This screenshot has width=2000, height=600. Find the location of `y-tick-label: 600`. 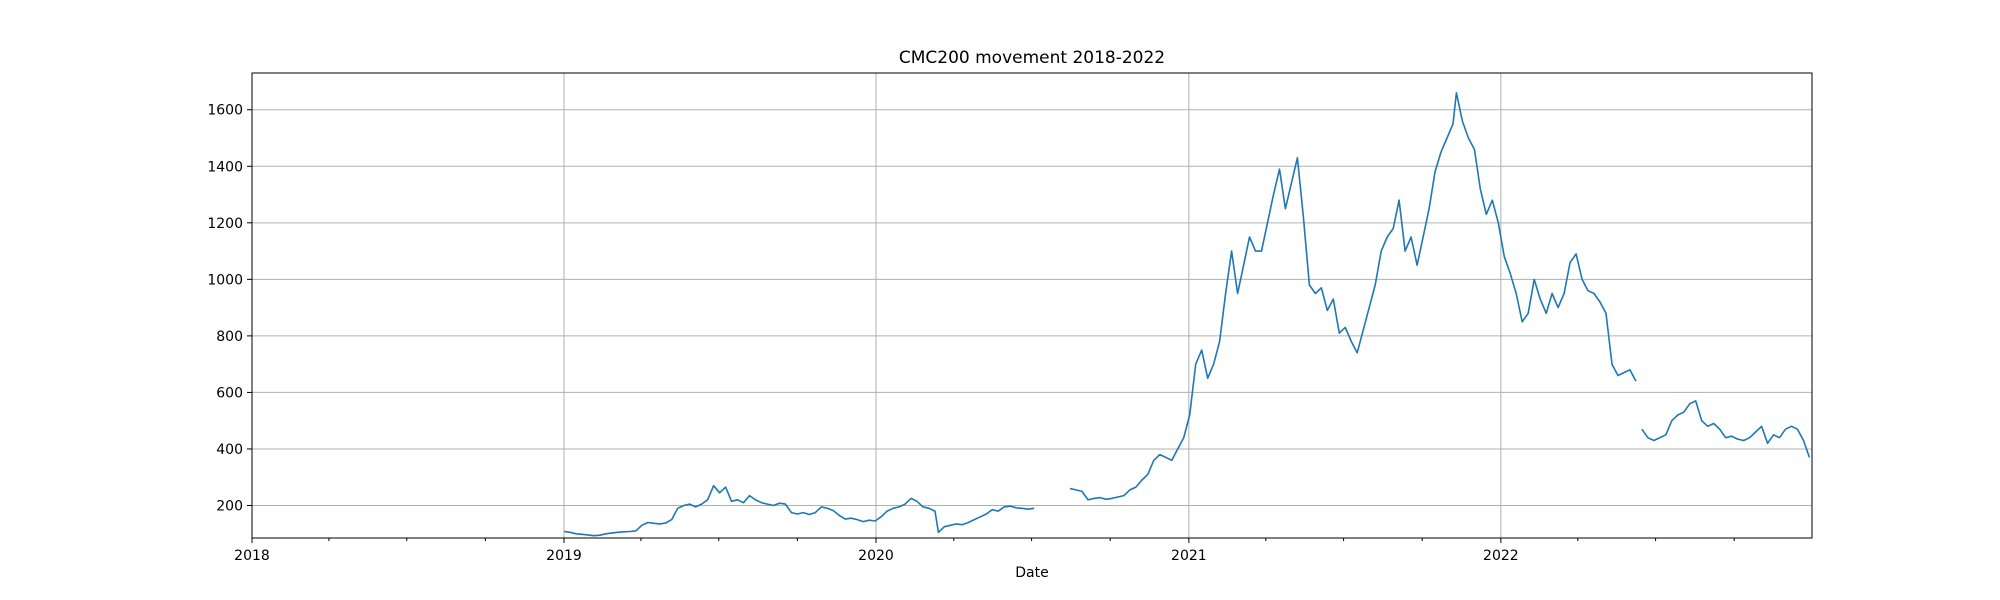

y-tick-label: 600 is located at coordinates (229, 393).